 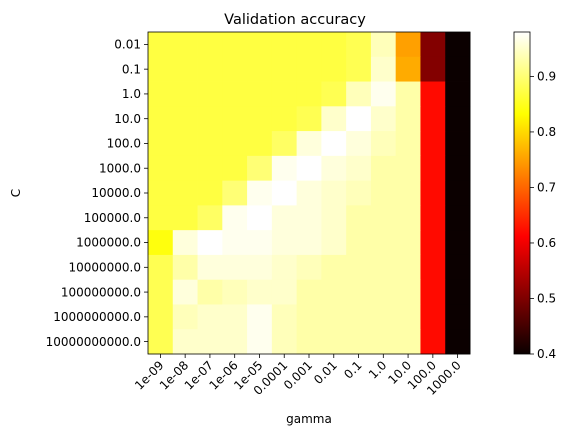 I want to click on y-tick-label: 1000.0, so click(x=120, y=168).